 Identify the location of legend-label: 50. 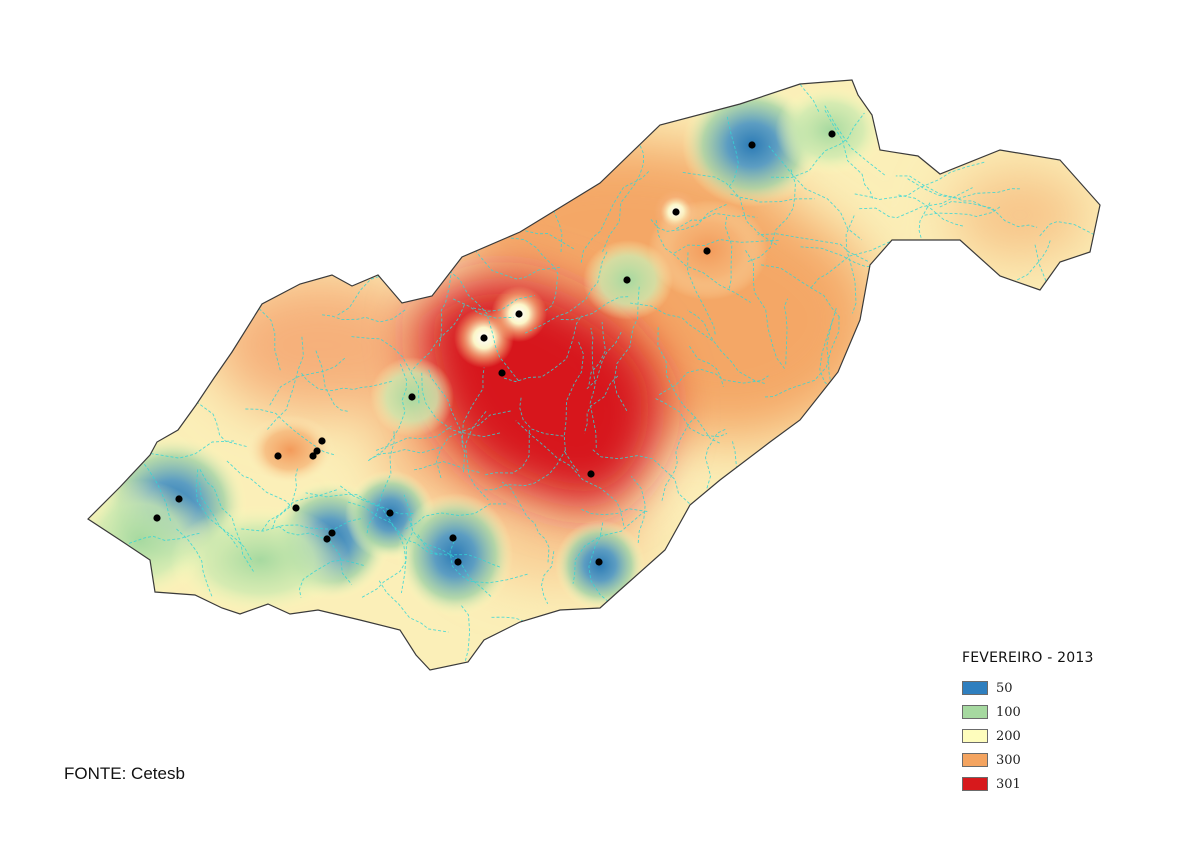
(1004, 688).